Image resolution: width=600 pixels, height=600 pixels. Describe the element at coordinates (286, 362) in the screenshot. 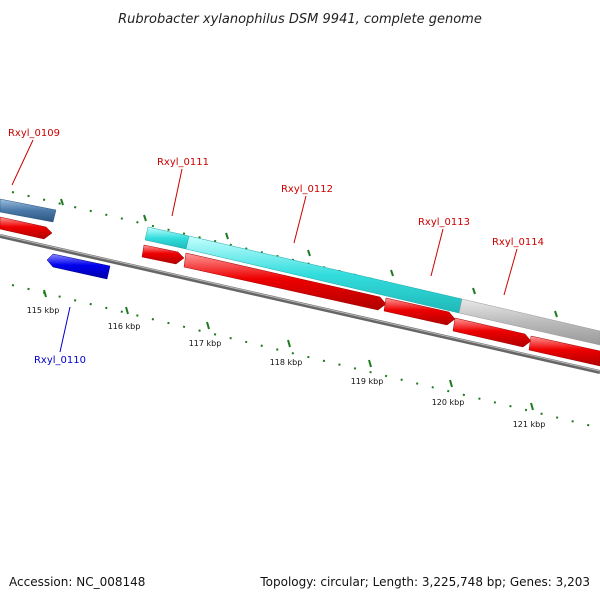

I see `scale-label: 118 kbp` at that location.